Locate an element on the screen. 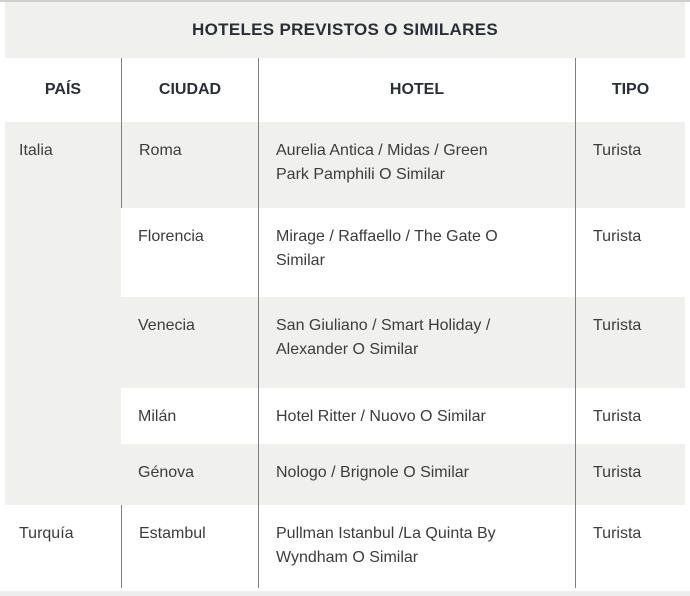  column-header-hotel: HOTEL is located at coordinates (416, 90).